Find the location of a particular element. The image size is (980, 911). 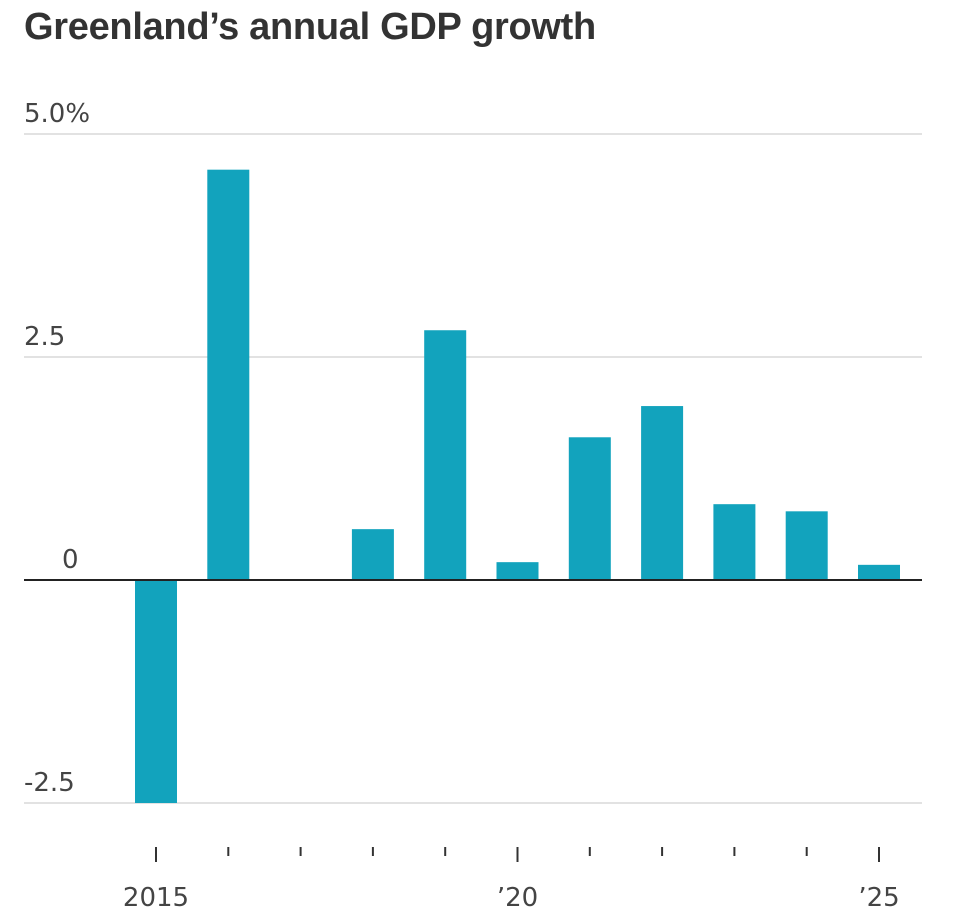

bar-2023 is located at coordinates (734, 542).